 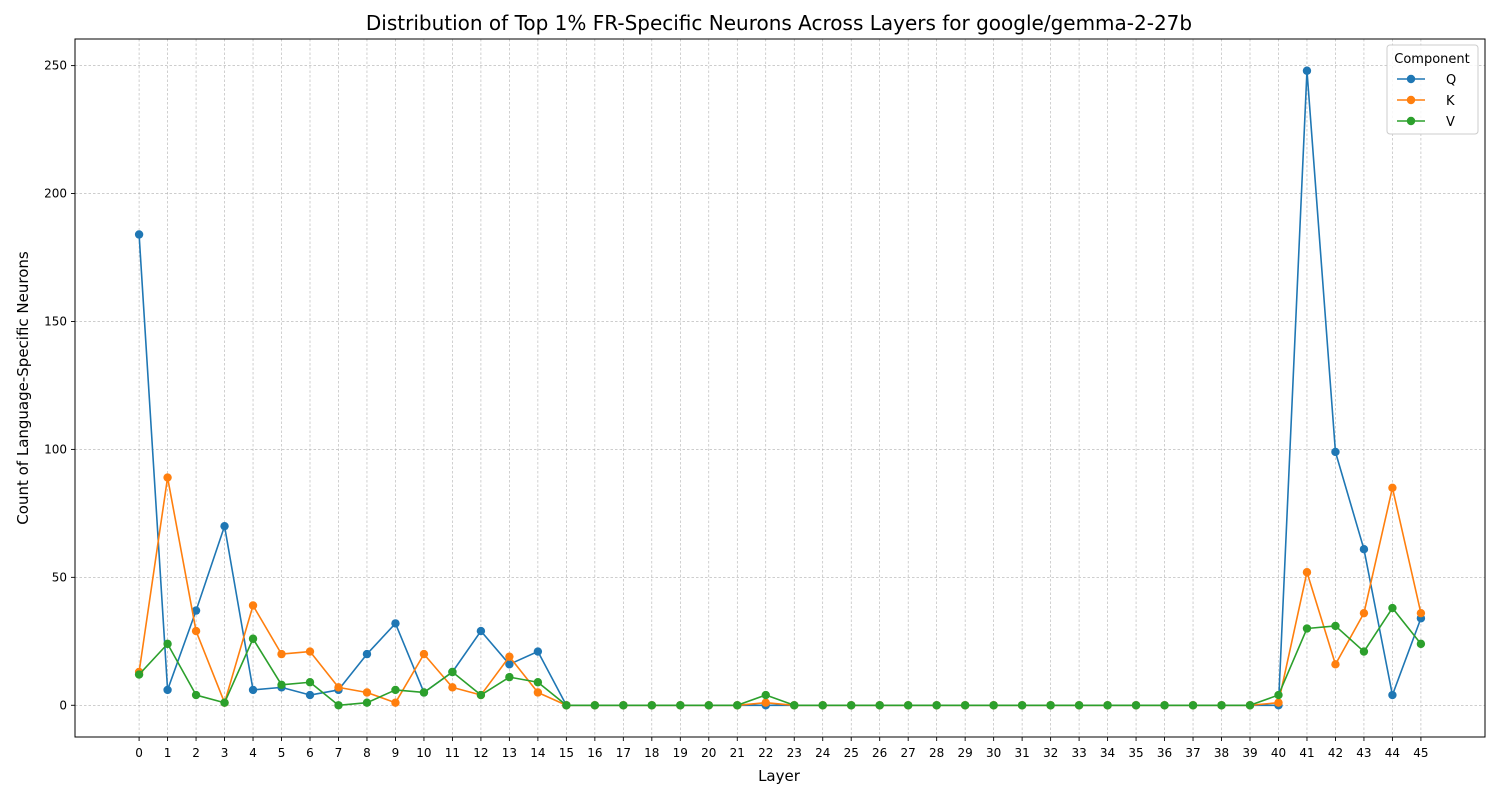 I want to click on legend-items: QKV, so click(x=1426, y=101).